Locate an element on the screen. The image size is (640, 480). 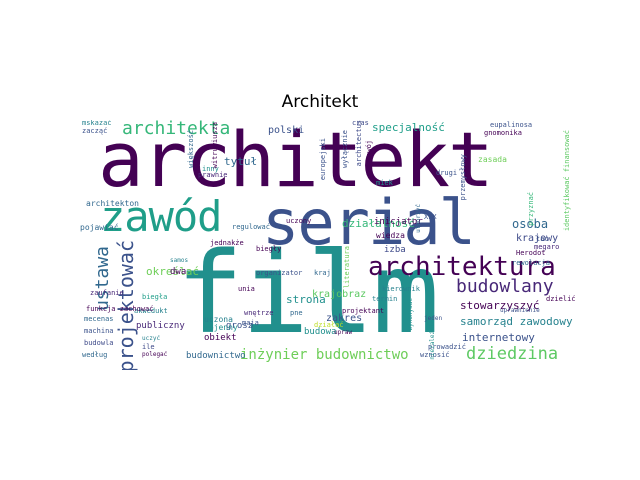
cloud-word: zaufanie is located at coordinates (107, 293).